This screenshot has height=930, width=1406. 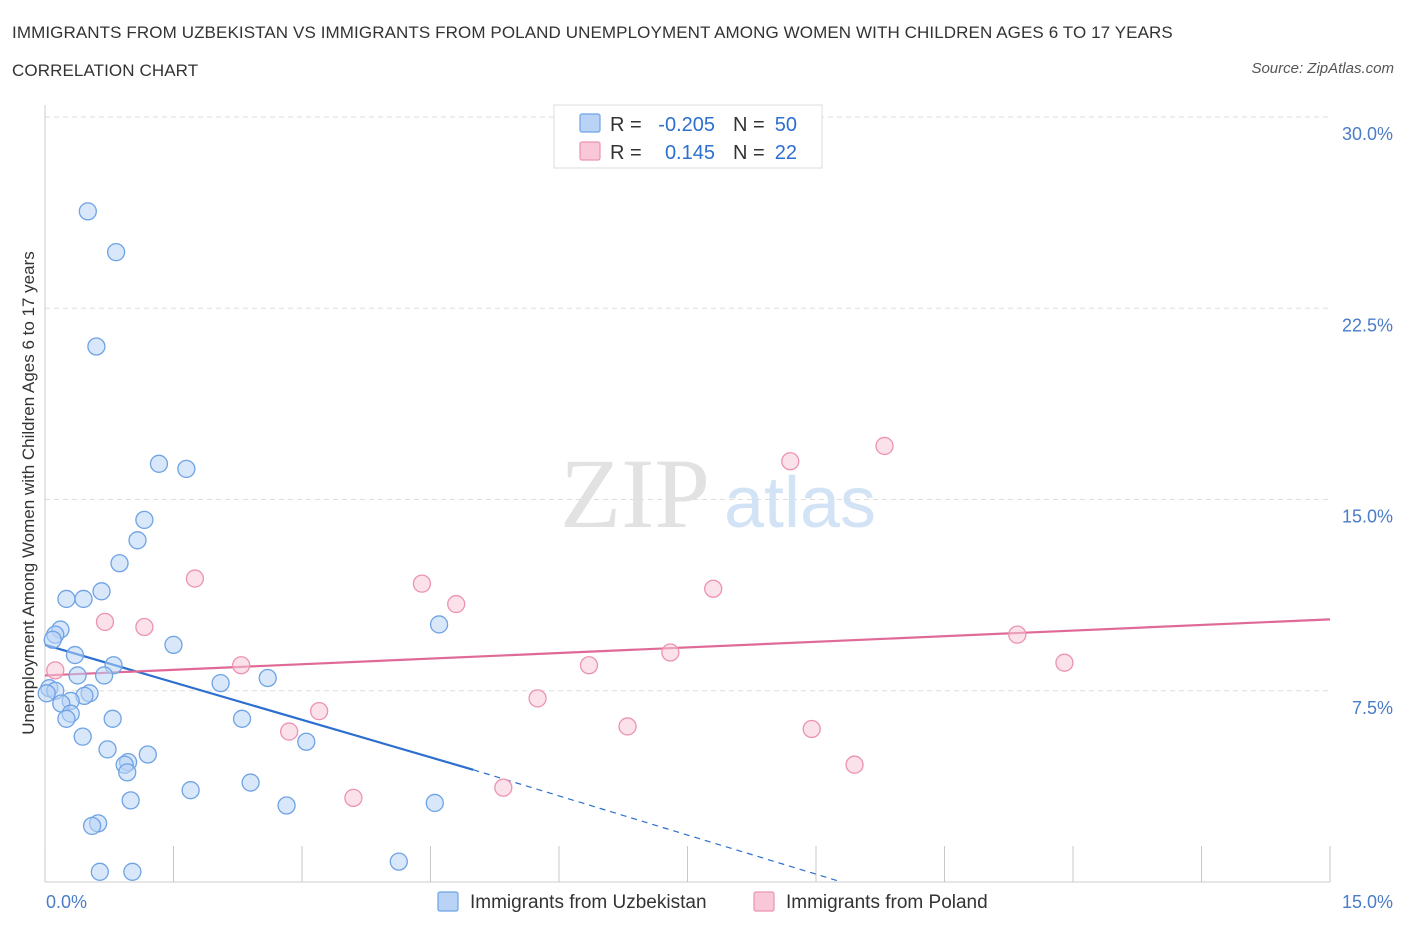 What do you see at coordinates (448, 901) in the screenshot?
I see `legend-swatch-uzbekistan` at bounding box center [448, 901].